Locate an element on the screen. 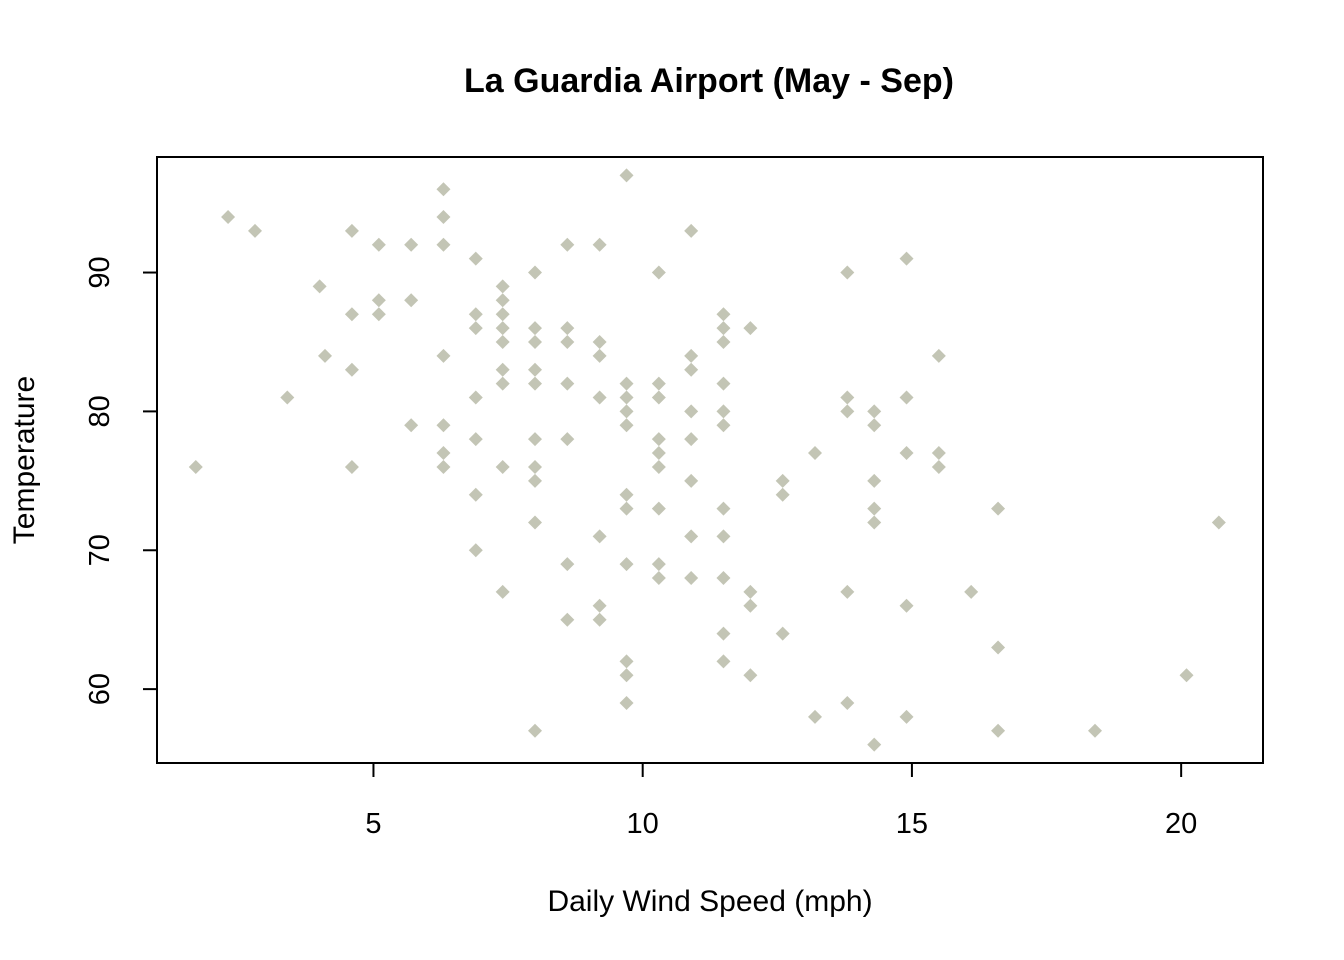 Image resolution: width=1344 pixels, height=960 pixels. x-tick-label: 15 is located at coordinates (912, 824).